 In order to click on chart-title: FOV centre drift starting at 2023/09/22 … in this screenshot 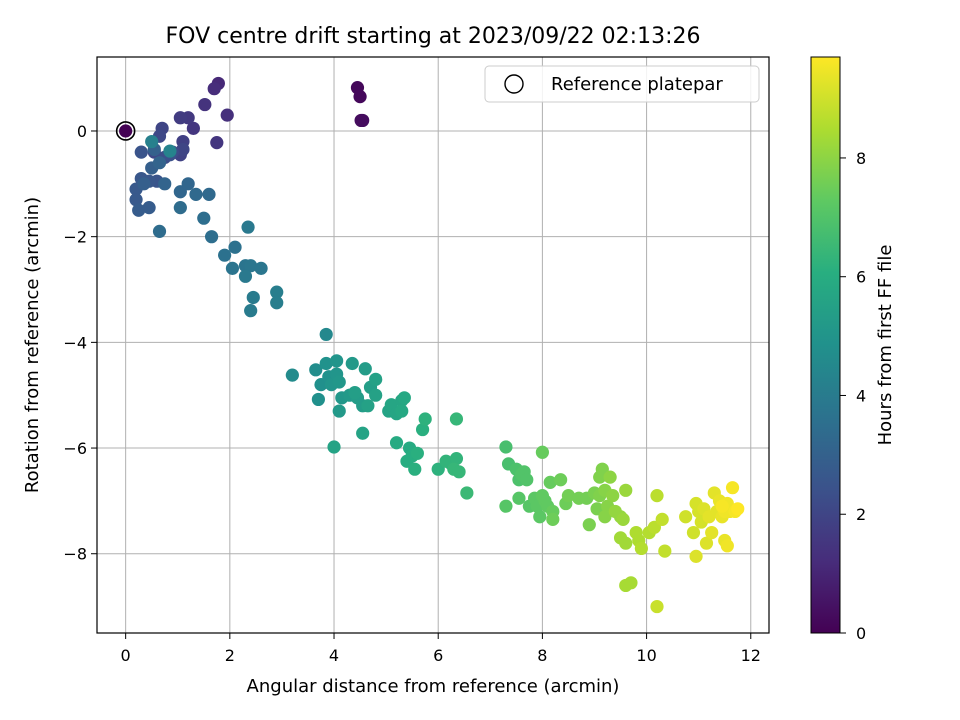, I will do `click(433, 36)`.